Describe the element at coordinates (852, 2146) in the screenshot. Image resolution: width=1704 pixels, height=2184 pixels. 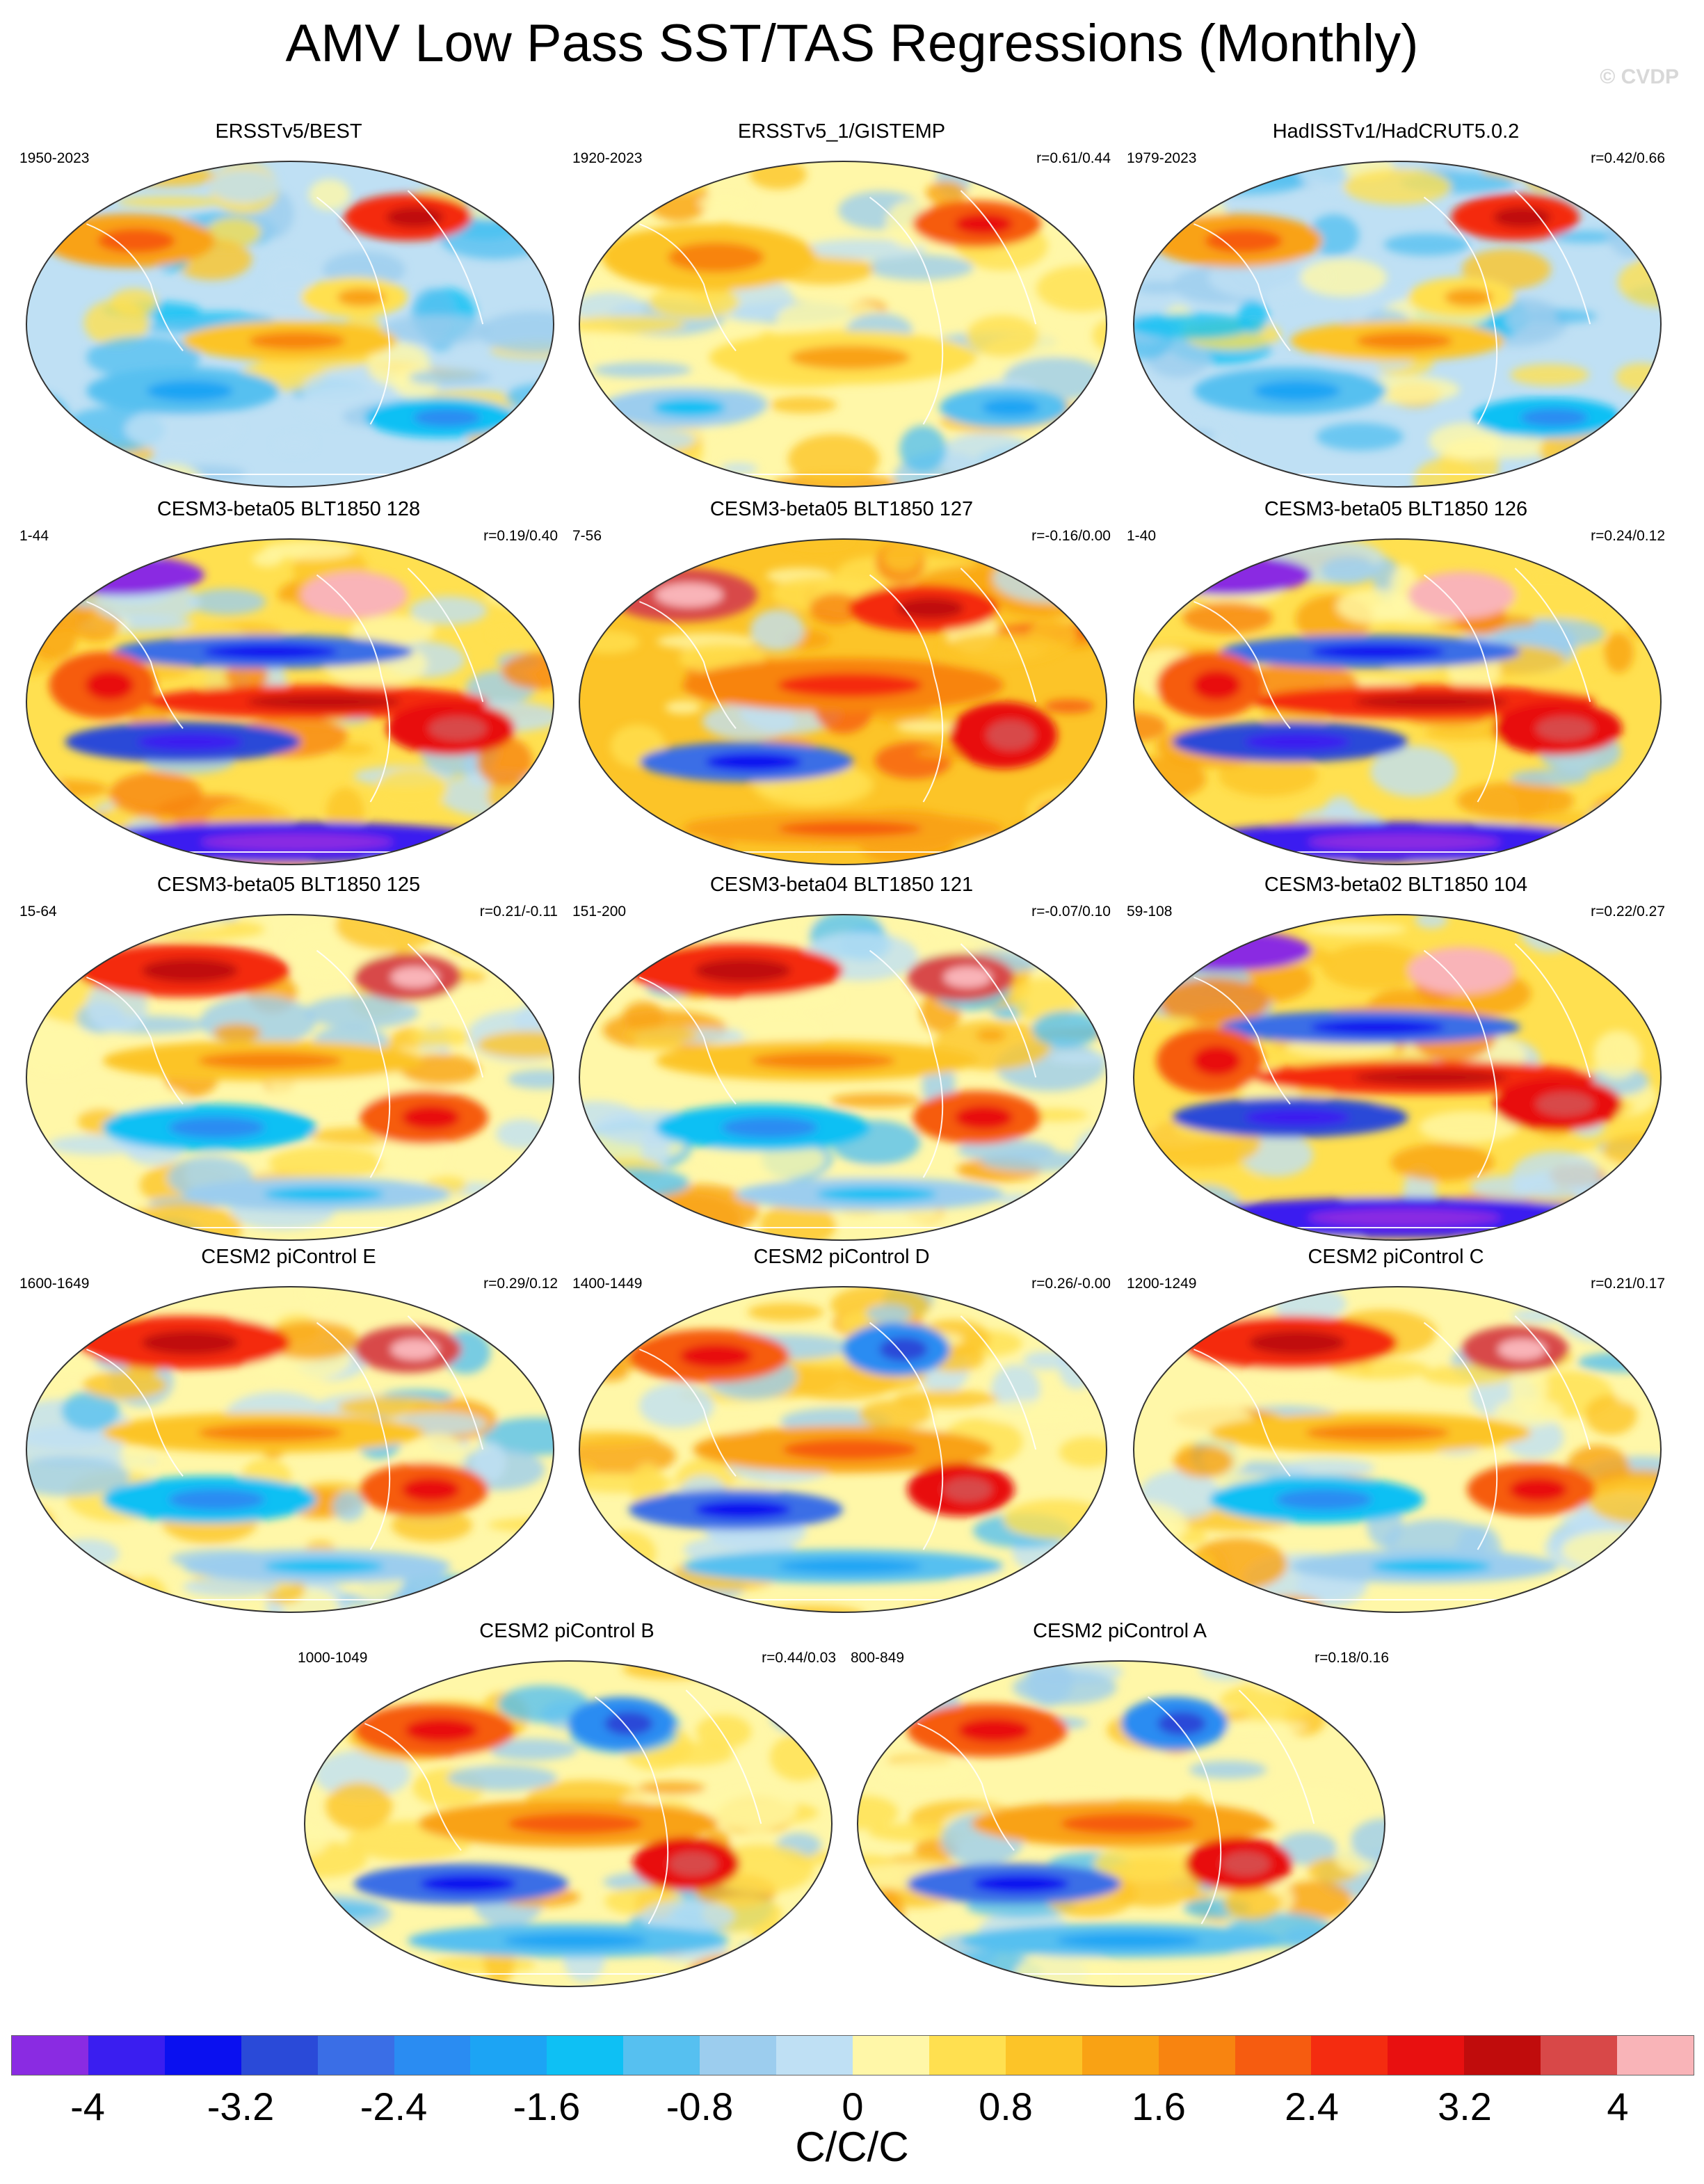
I see `colorbar-units: C/C/C` at that location.